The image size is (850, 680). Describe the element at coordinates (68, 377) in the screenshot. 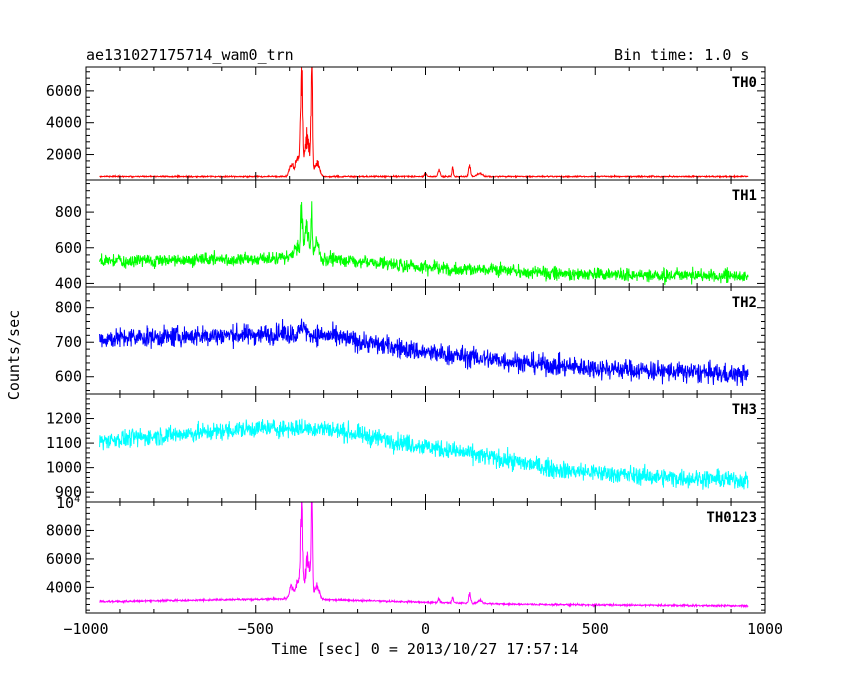

I see `y-tick-label-th2: 600` at that location.